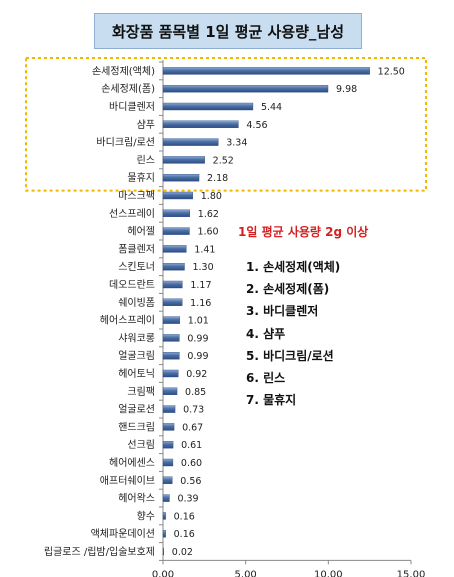 This screenshot has height=577, width=454. Describe the element at coordinates (208, 214) in the screenshot. I see `value-label: 1.62` at that location.